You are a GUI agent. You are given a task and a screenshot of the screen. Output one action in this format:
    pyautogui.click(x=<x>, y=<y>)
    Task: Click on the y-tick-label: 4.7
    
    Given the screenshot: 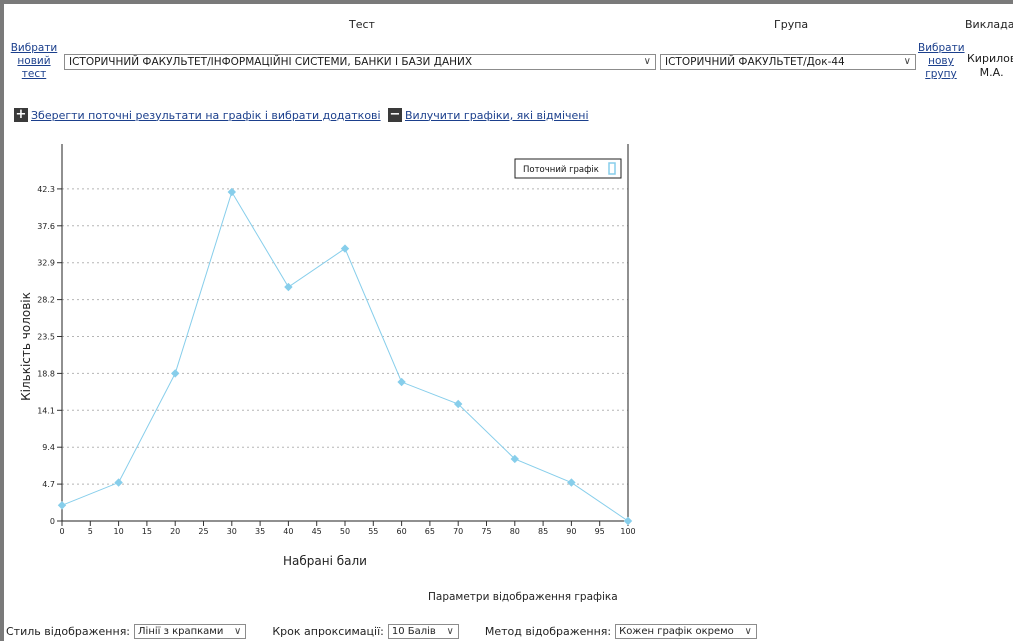 What is the action you would take?
    pyautogui.click(x=48, y=484)
    